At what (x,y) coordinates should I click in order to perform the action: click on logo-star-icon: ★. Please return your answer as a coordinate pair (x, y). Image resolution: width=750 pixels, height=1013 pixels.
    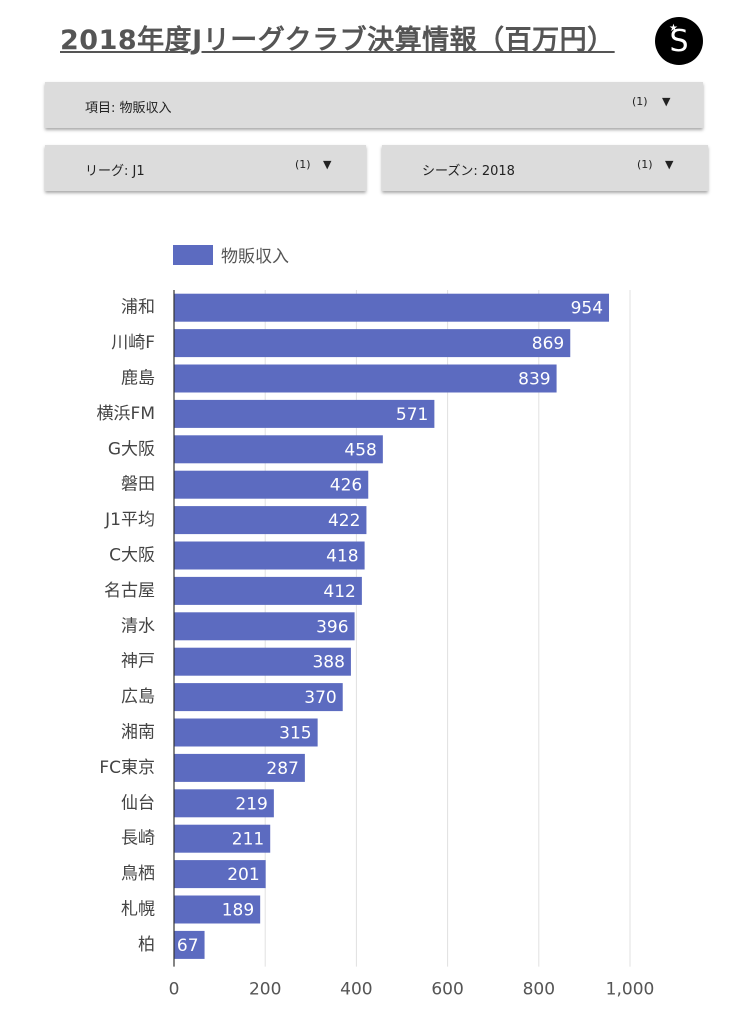
    Looking at the image, I should click on (673, 28).